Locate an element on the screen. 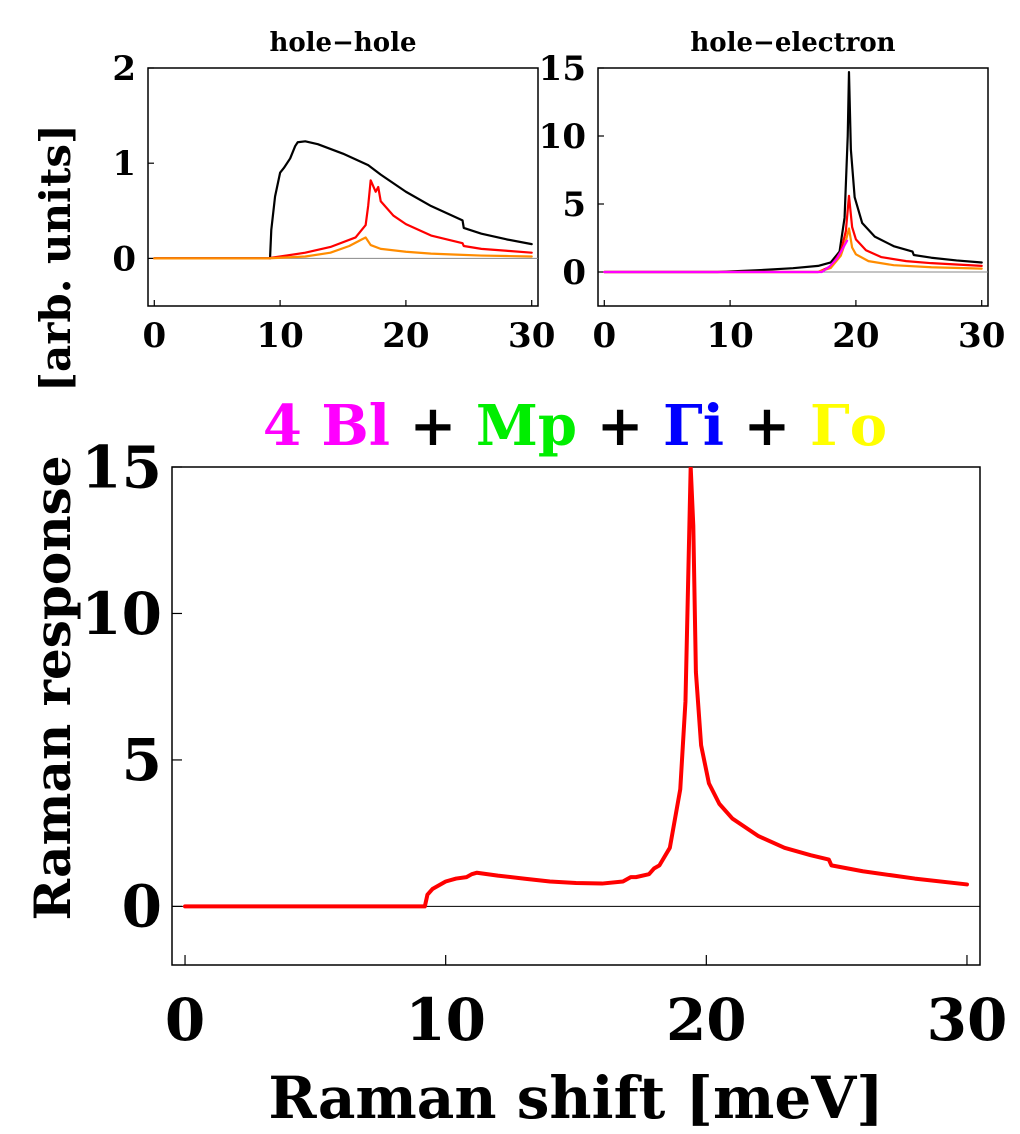 Image resolution: width=1020 pixels, height=1134 pixels. total-xtick-label: 20 is located at coordinates (706, 1020).